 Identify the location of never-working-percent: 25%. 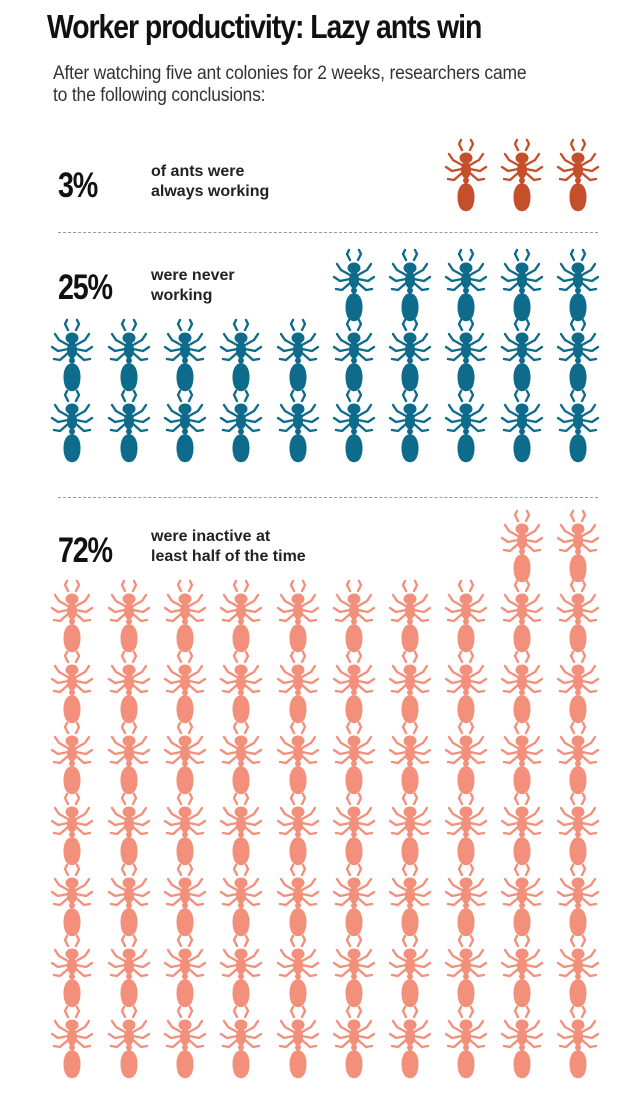
(85, 287).